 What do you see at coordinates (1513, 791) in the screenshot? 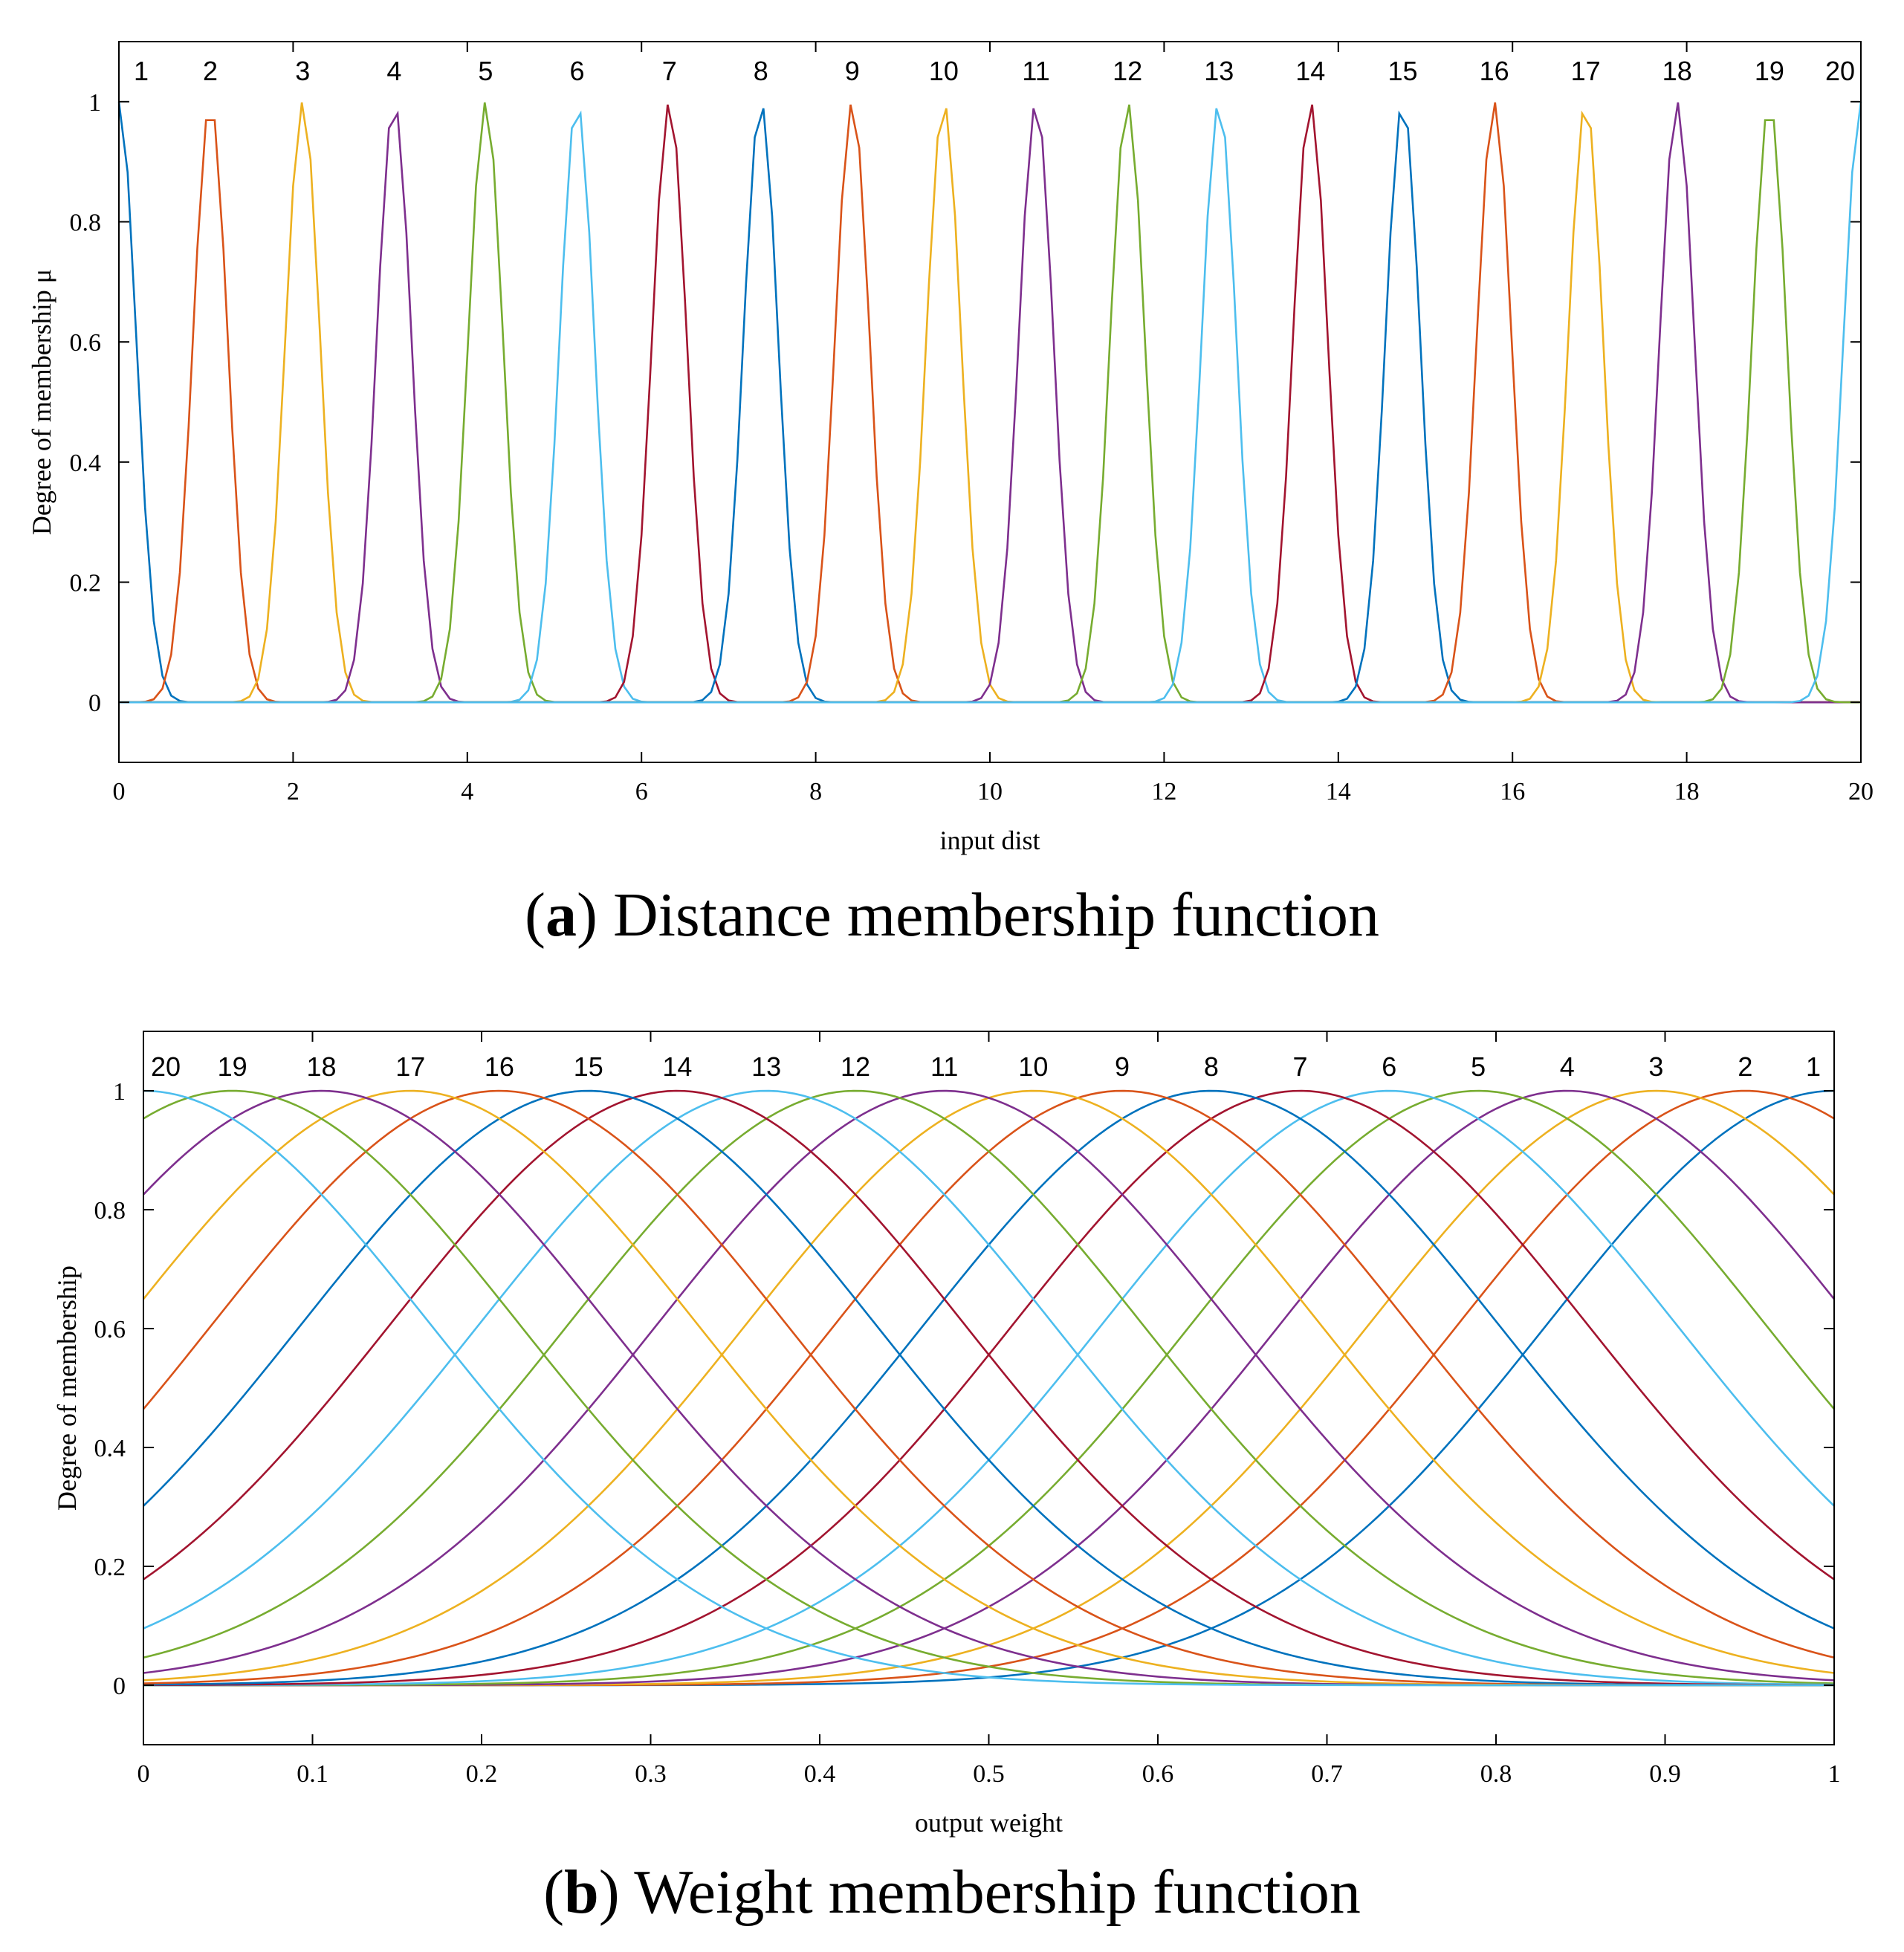
I see `x-tick-label: 16` at bounding box center [1513, 791].